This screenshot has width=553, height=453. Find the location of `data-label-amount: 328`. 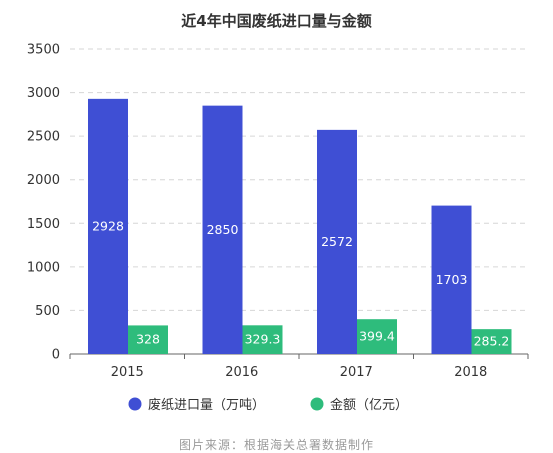

data-label-amount: 328 is located at coordinates (148, 339).